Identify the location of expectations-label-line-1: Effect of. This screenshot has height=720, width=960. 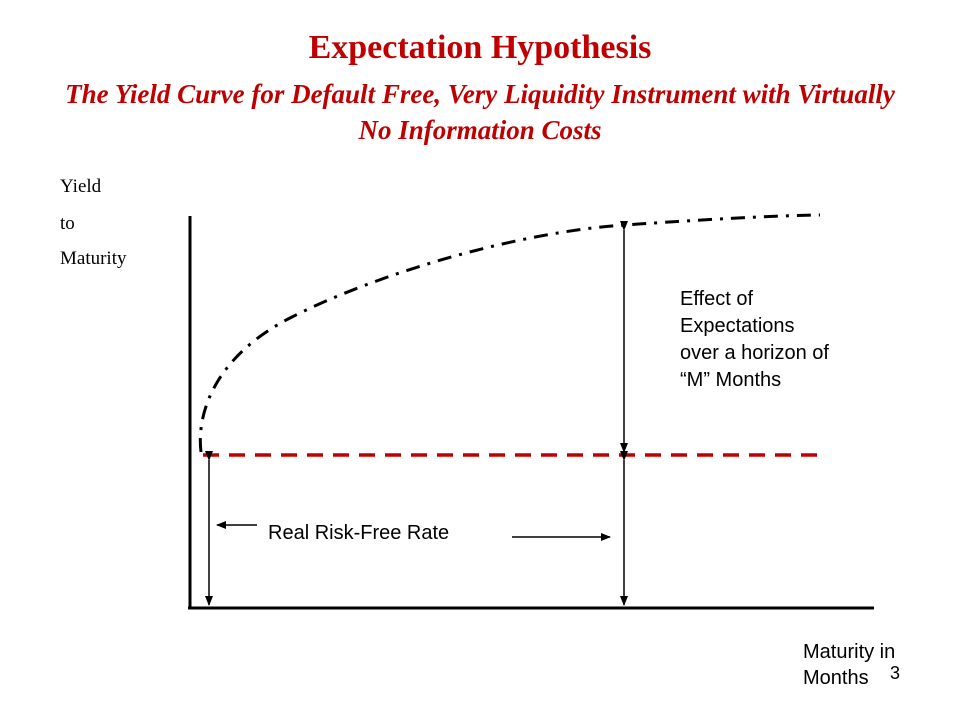
(717, 299).